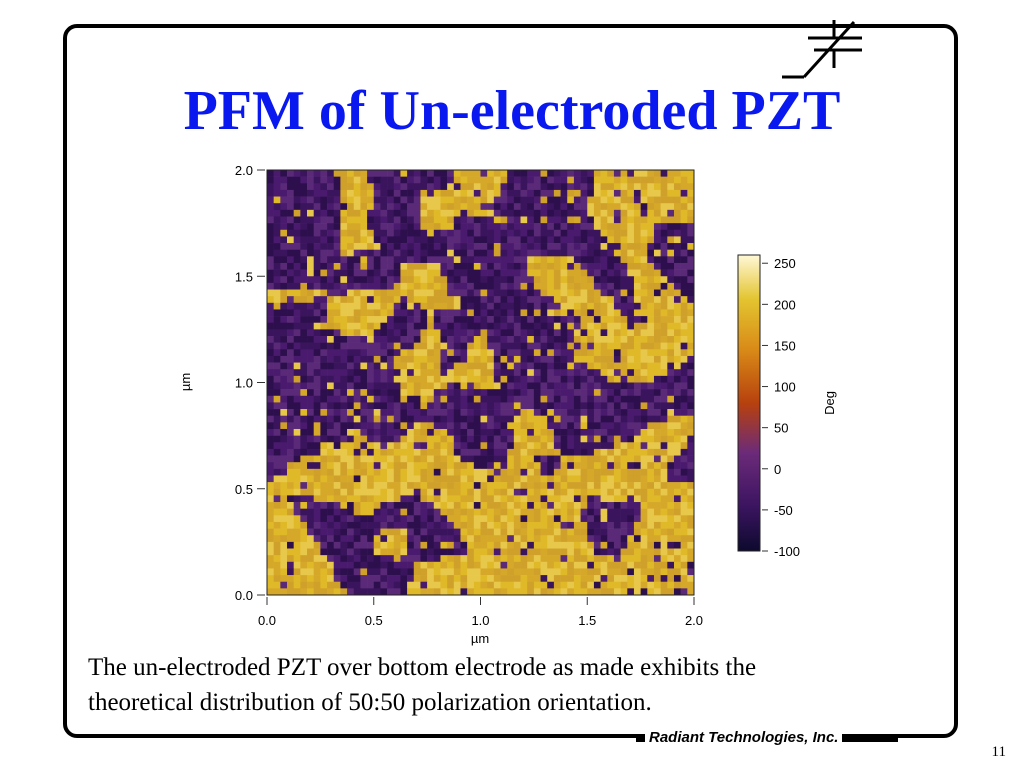  I want to click on colorbar, so click(749, 403).